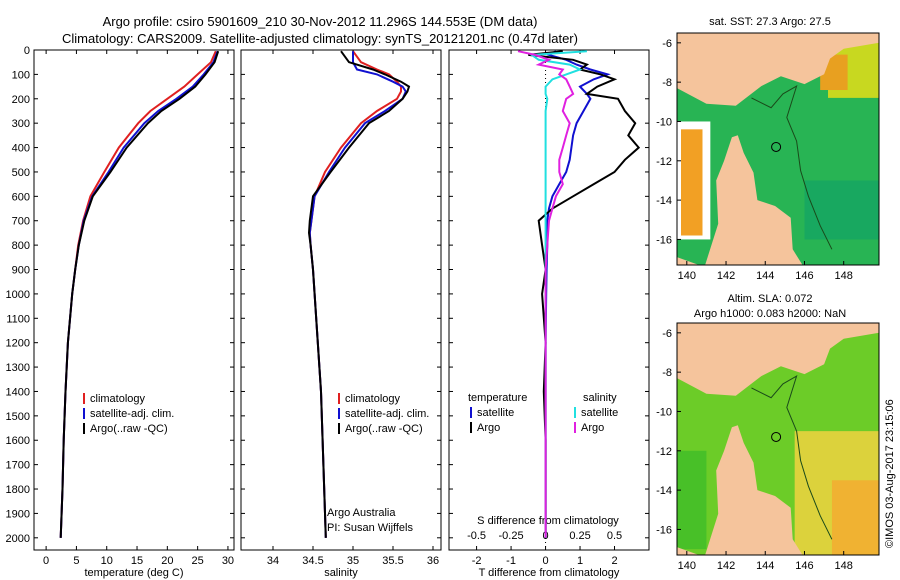 The image size is (900, 580). Describe the element at coordinates (664, 530) in the screenshot. I see `y-tick-label: -16` at that location.